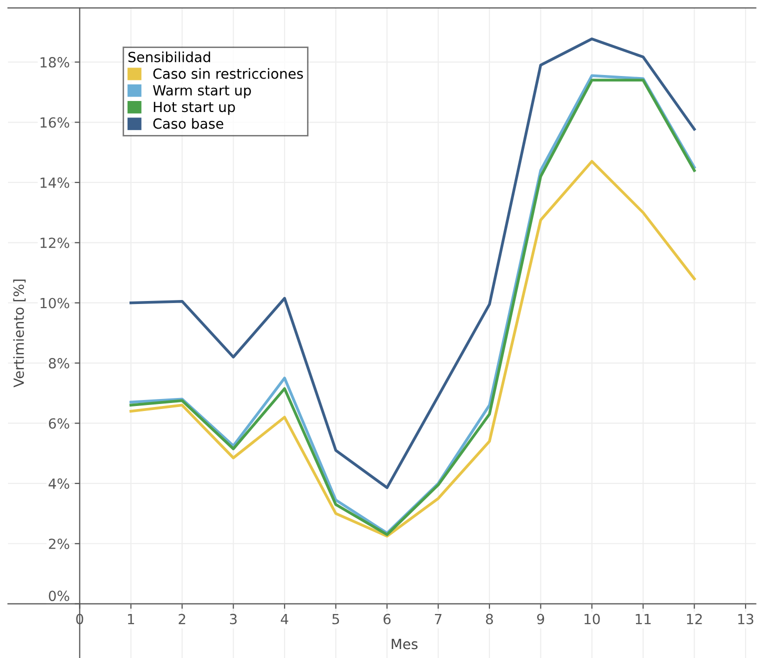 The width and height of the screenshot is (767, 658). What do you see at coordinates (55, 182) in the screenshot?
I see `y-tick-label: 14%` at bounding box center [55, 182].